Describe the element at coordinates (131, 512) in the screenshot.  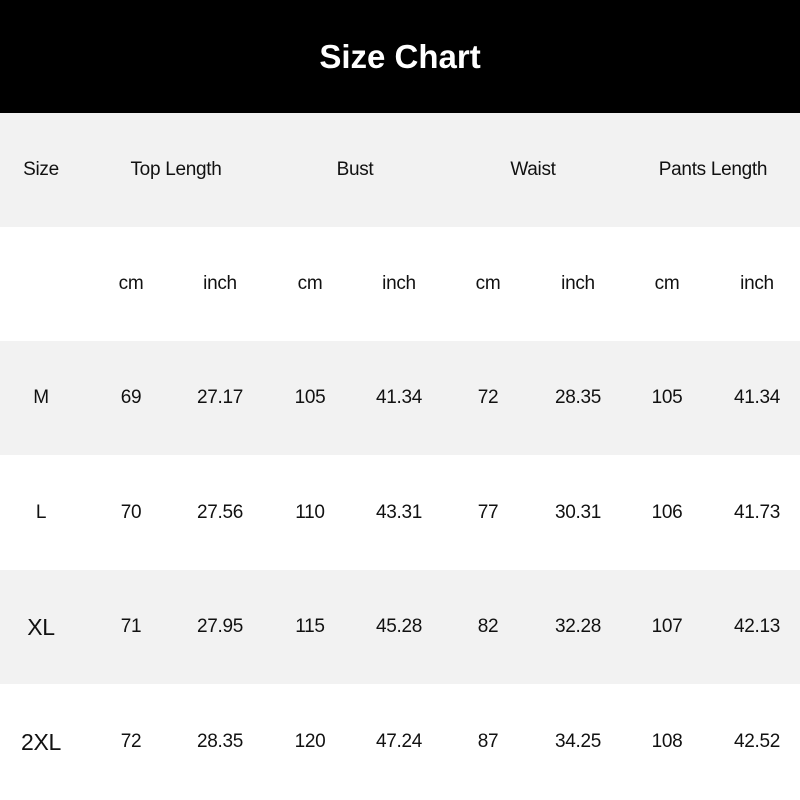
I see `table-cell: 70` at that location.